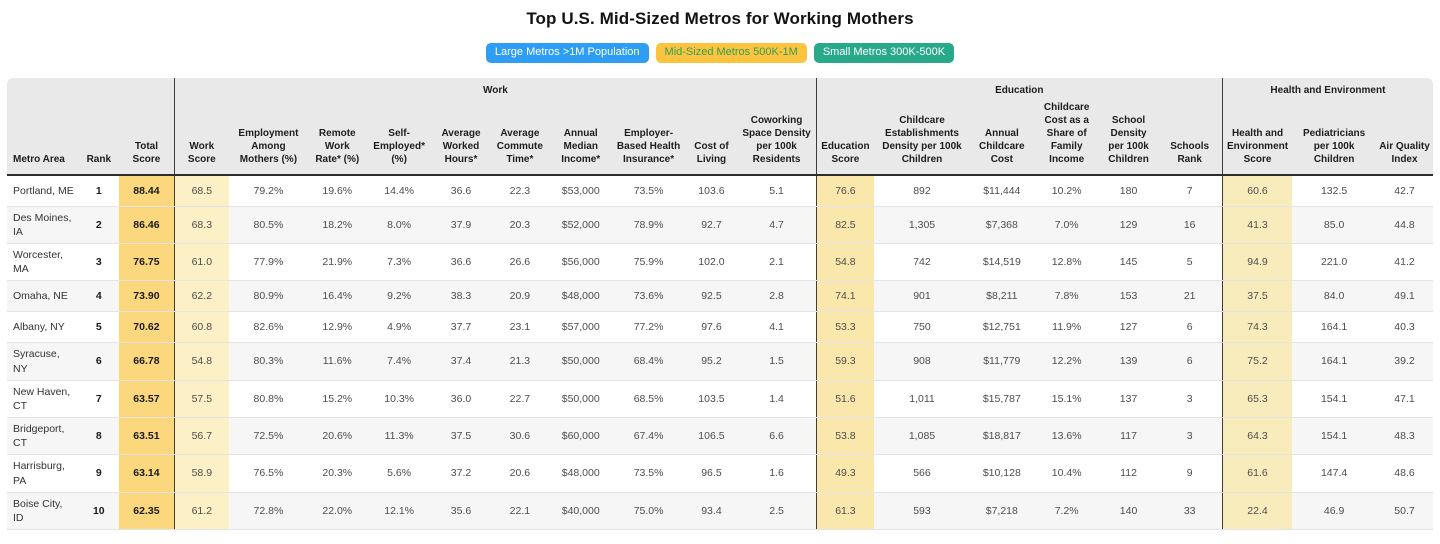 The width and height of the screenshot is (1440, 544). What do you see at coordinates (337, 399) in the screenshot?
I see `value-cell: 15.2%` at bounding box center [337, 399].